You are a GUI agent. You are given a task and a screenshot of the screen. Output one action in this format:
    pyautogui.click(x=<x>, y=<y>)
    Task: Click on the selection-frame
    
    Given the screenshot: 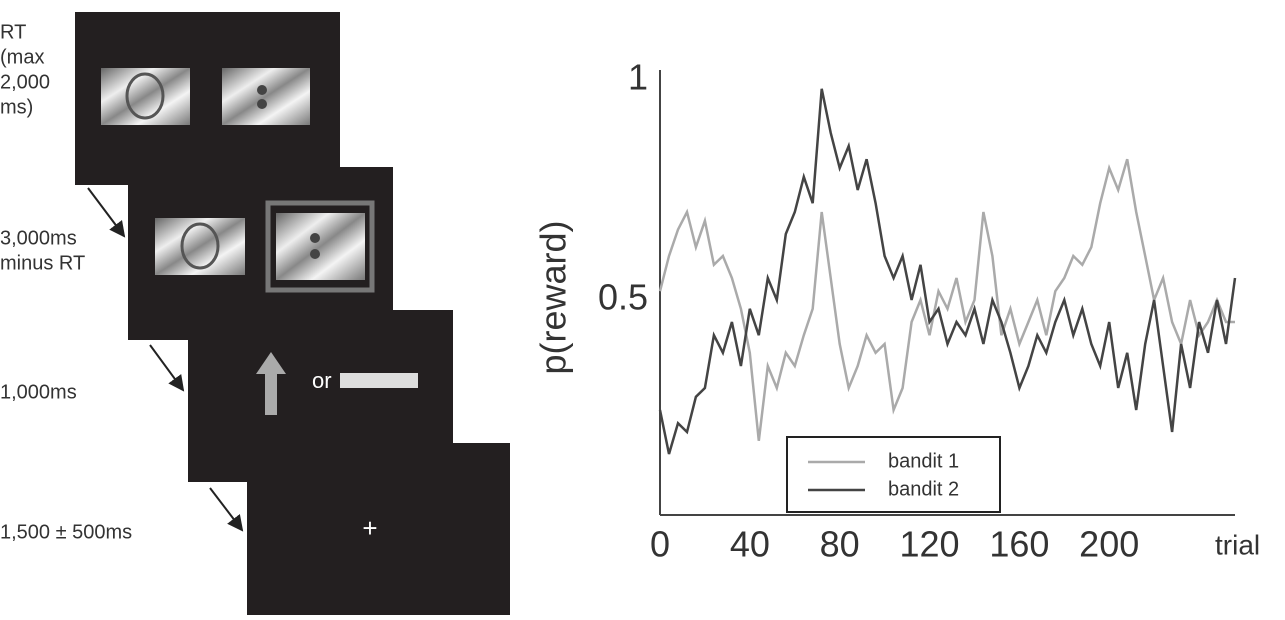 What is the action you would take?
    pyautogui.click(x=320, y=246)
    